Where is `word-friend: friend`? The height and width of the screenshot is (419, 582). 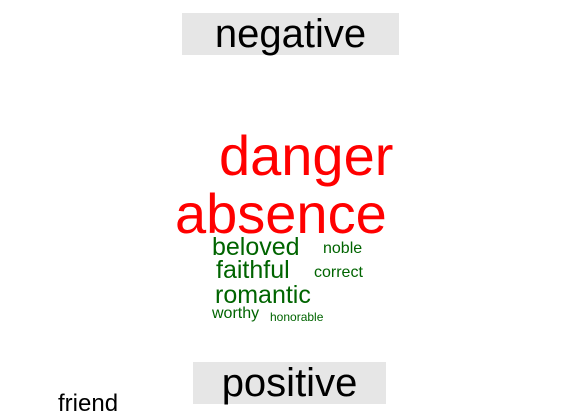 word-friend: friend is located at coordinates (88, 403).